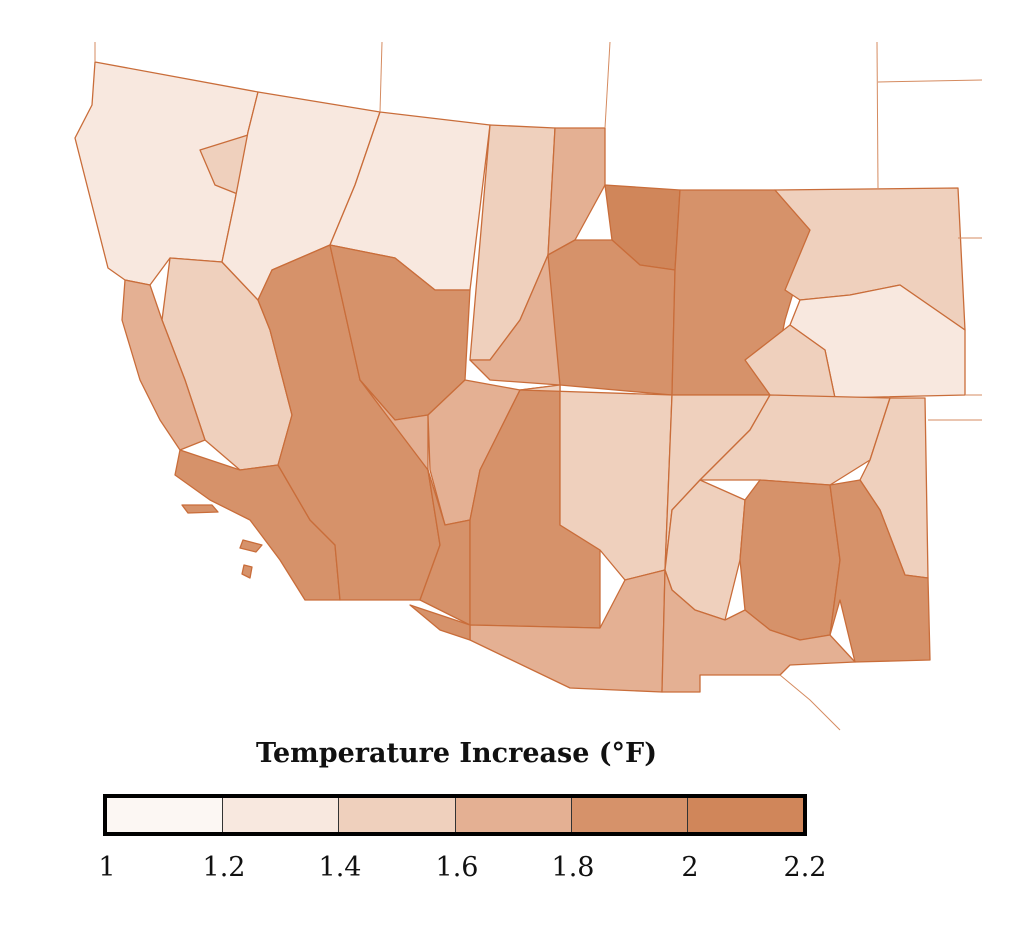 This screenshot has width=1034, height=930. Describe the element at coordinates (457, 867) in the screenshot. I see `legend-tick-label: 1.6` at that location.